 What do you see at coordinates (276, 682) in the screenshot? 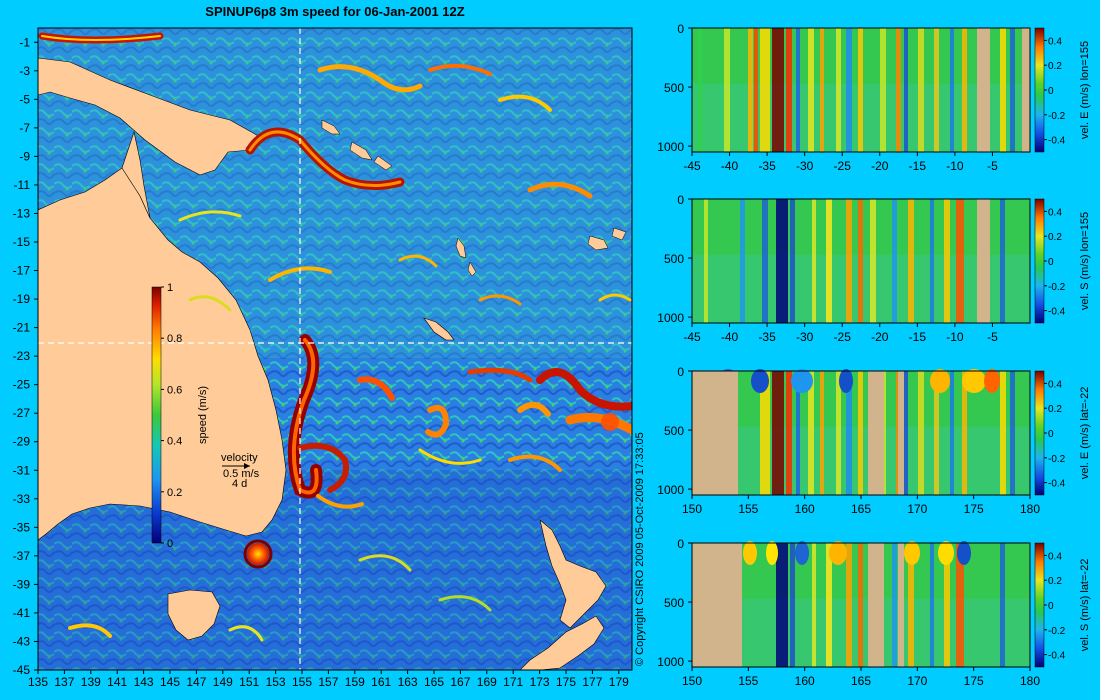
I see `map-x-tick-label: 153` at bounding box center [276, 682].